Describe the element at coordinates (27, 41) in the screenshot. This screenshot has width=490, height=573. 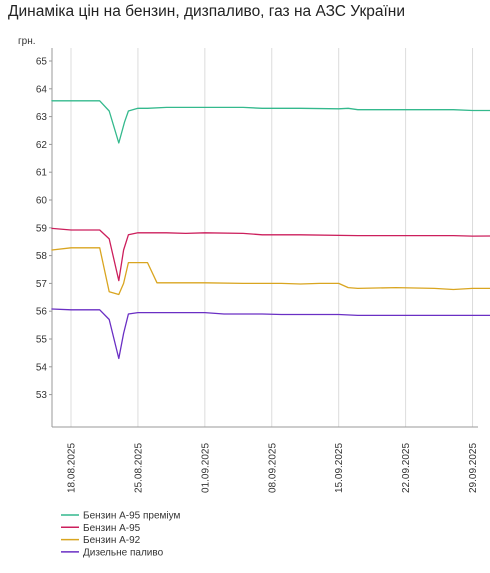
I see `y-axis-unit-label: грн.` at that location.